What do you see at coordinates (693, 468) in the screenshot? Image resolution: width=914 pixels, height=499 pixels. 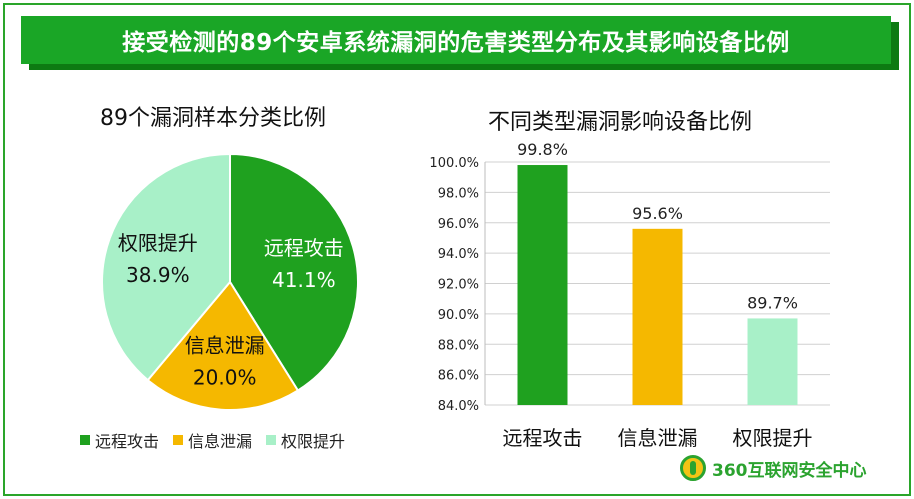 I see `brand-logo-icon` at bounding box center [693, 468].